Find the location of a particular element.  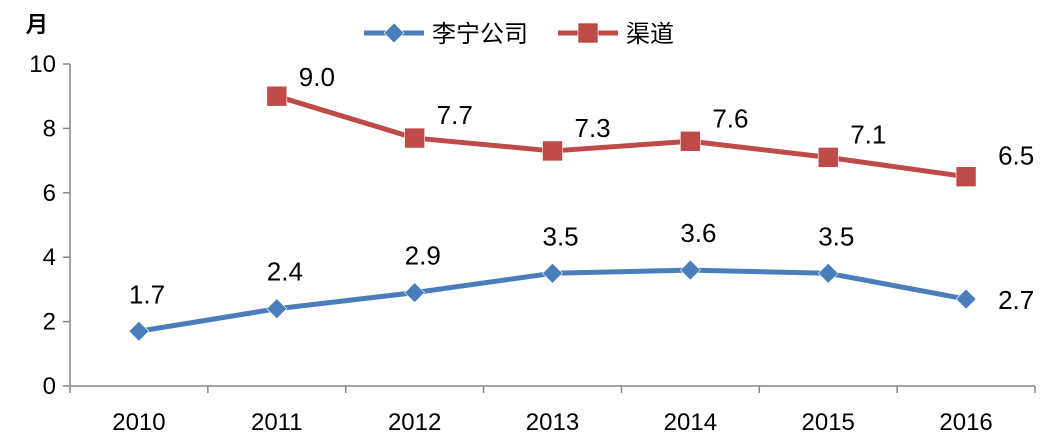

data-label: 7.6 is located at coordinates (730, 118).